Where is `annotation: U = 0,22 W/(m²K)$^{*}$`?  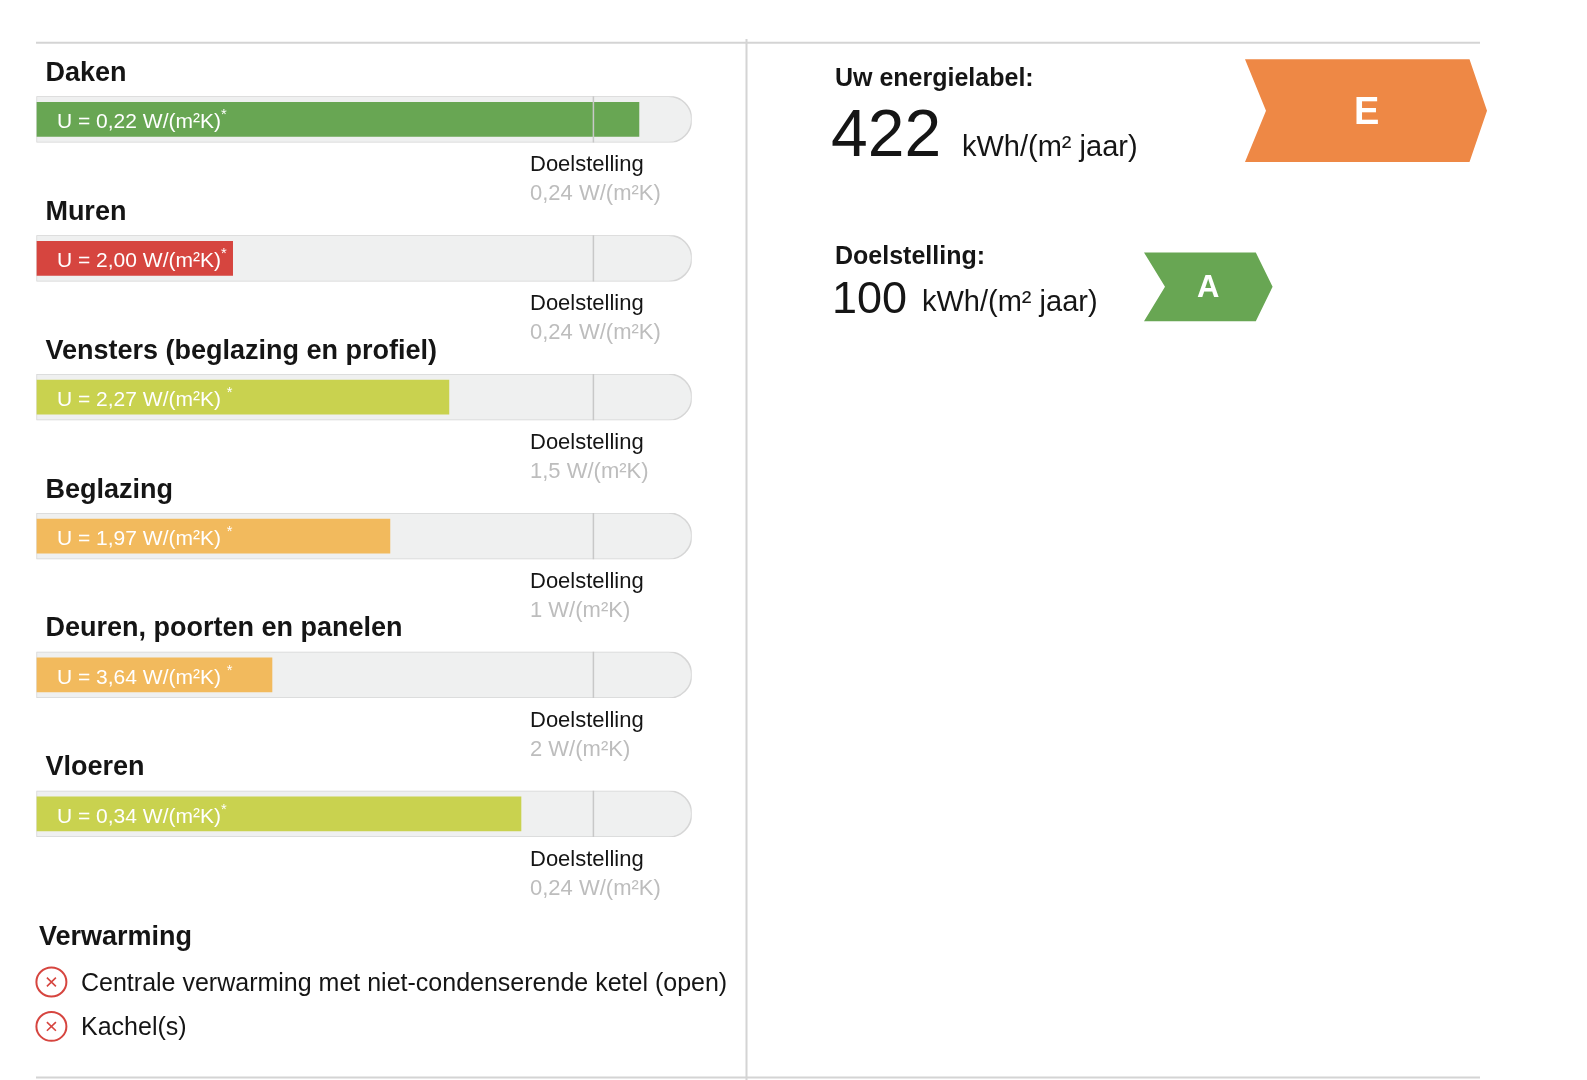
annotation: U = 0,22 W/(m²K)$^{*}$ is located at coordinates (142, 119).